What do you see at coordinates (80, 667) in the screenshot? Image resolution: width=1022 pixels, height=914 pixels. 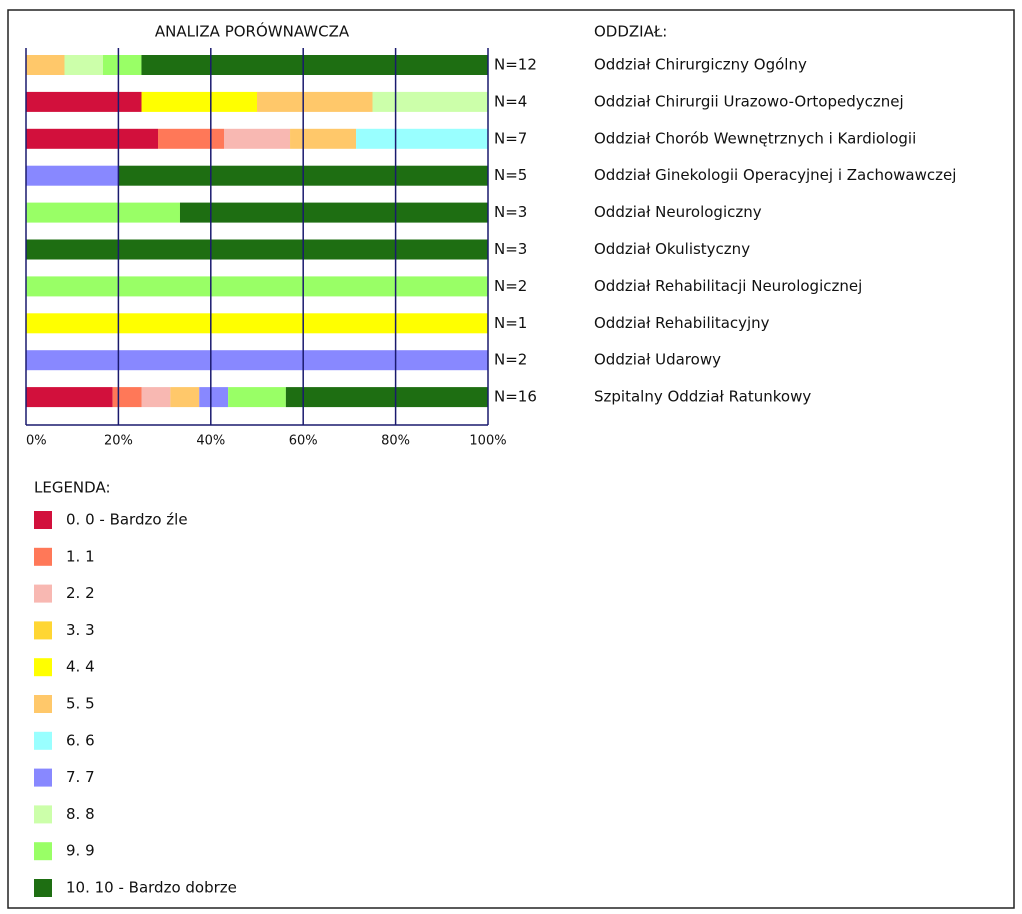 I see `legend-label: 4. 4` at bounding box center [80, 667].